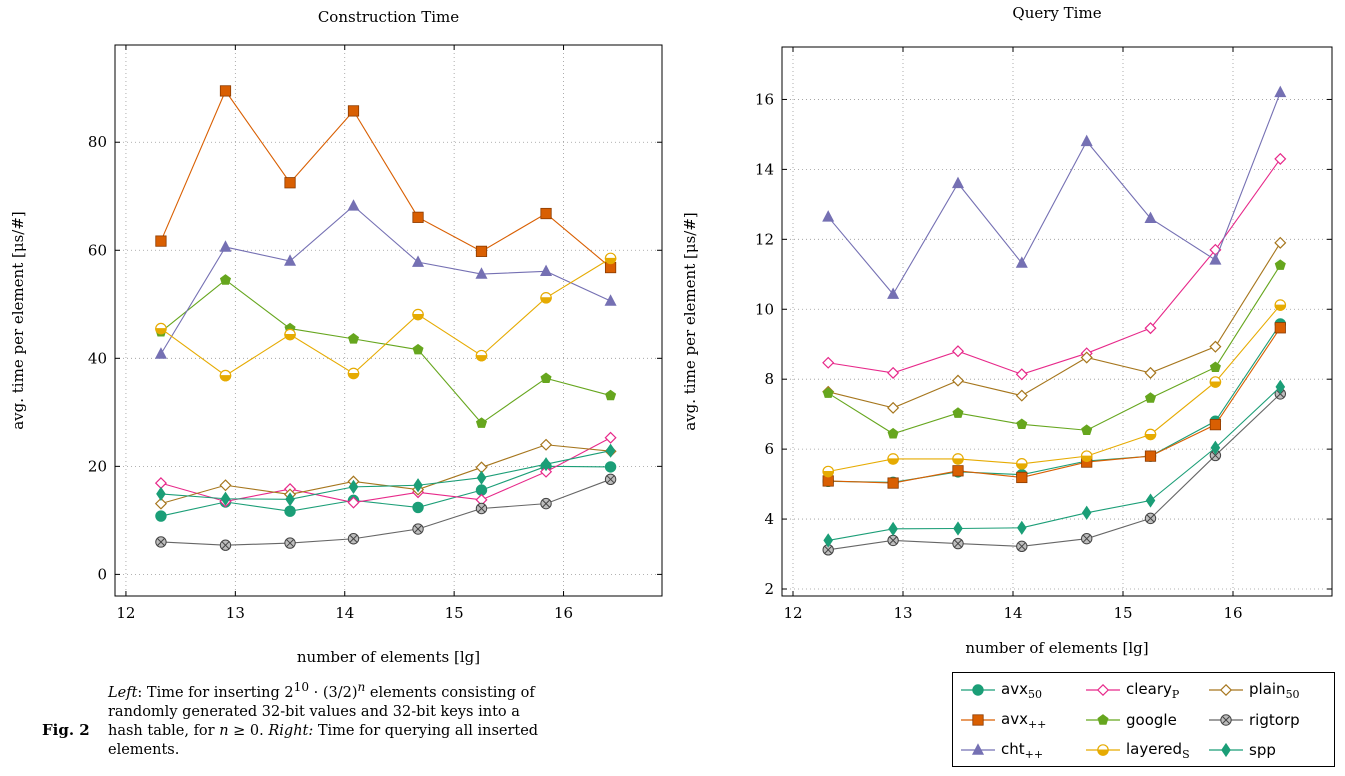 This screenshot has width=1345, height=776. I want to click on series-line-avx50, so click(385, 491).